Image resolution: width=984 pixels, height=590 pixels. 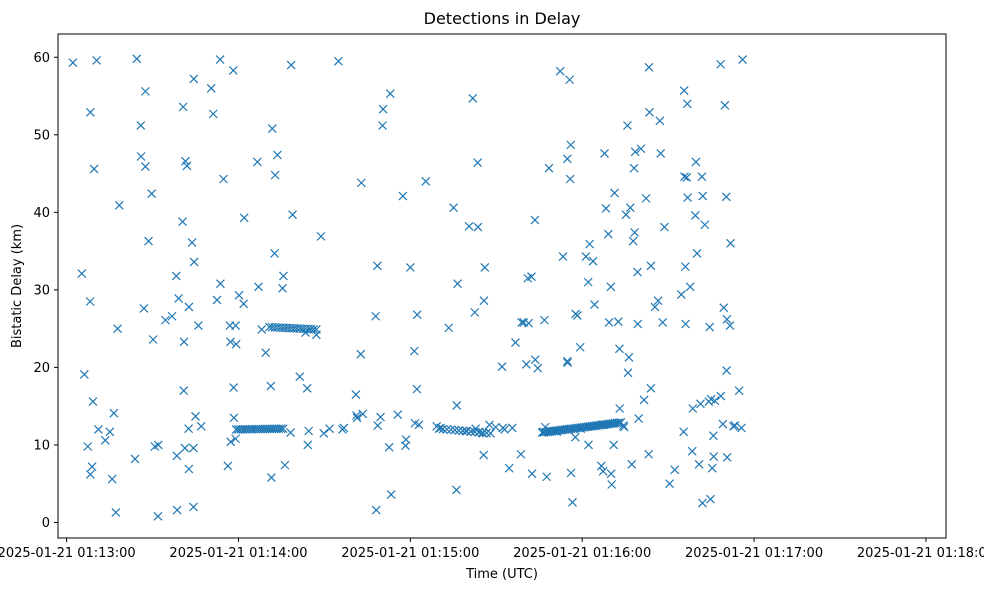 I want to click on x-tick-label: 2025-01-21 01:13:00, so click(x=68, y=553).